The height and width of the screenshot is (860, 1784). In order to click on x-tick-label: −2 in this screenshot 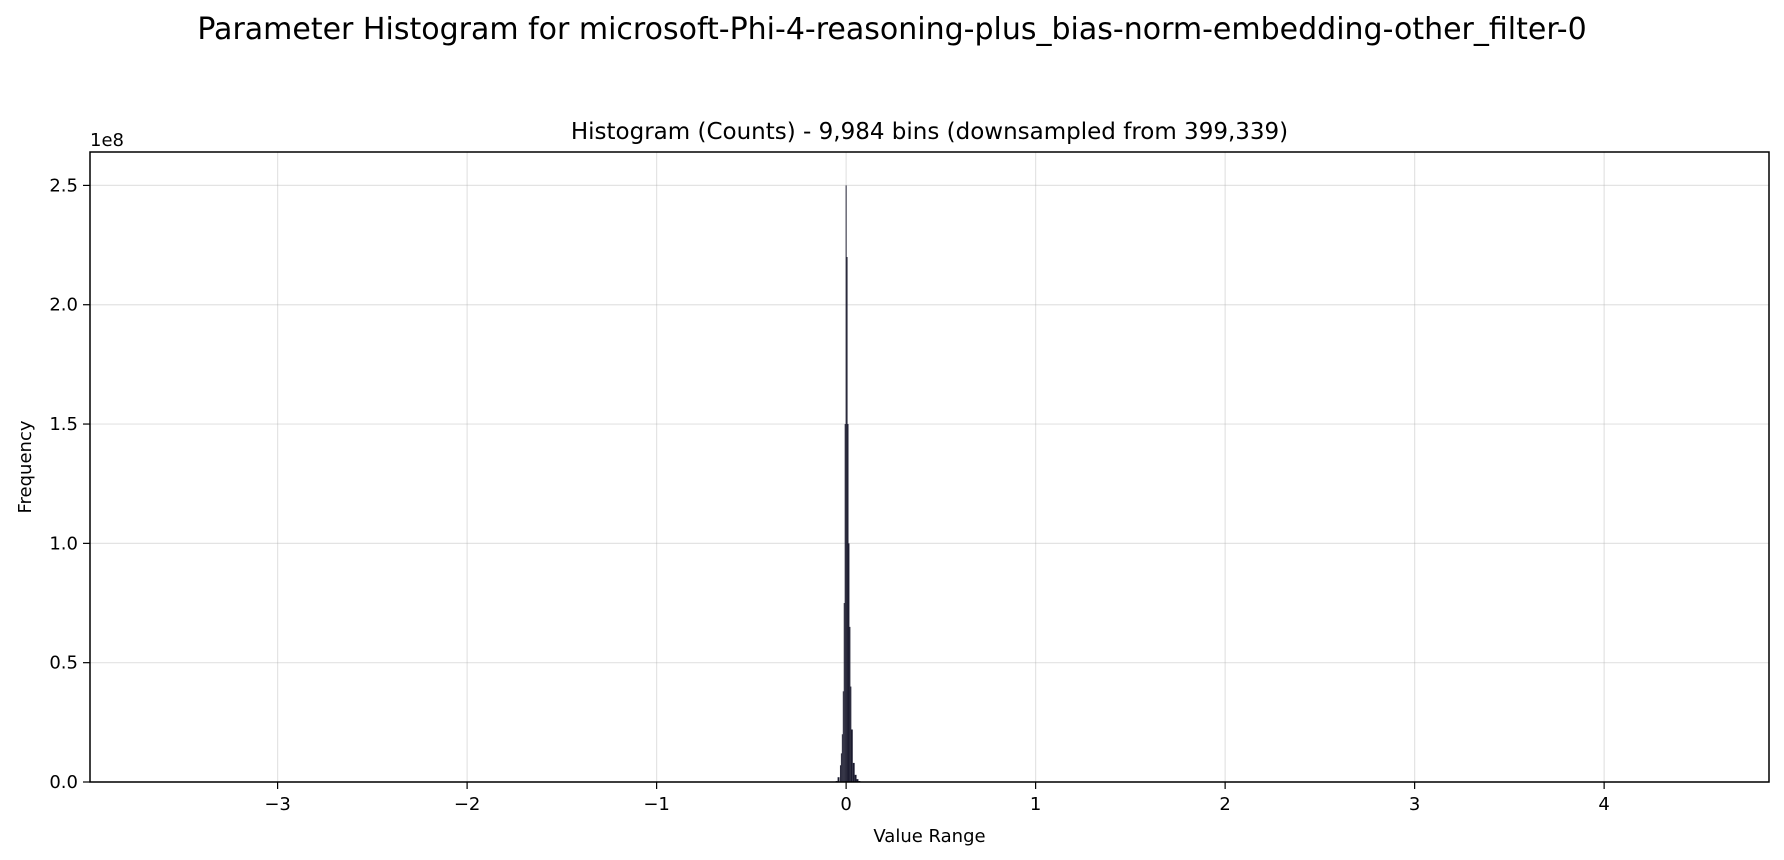, I will do `click(467, 804)`.